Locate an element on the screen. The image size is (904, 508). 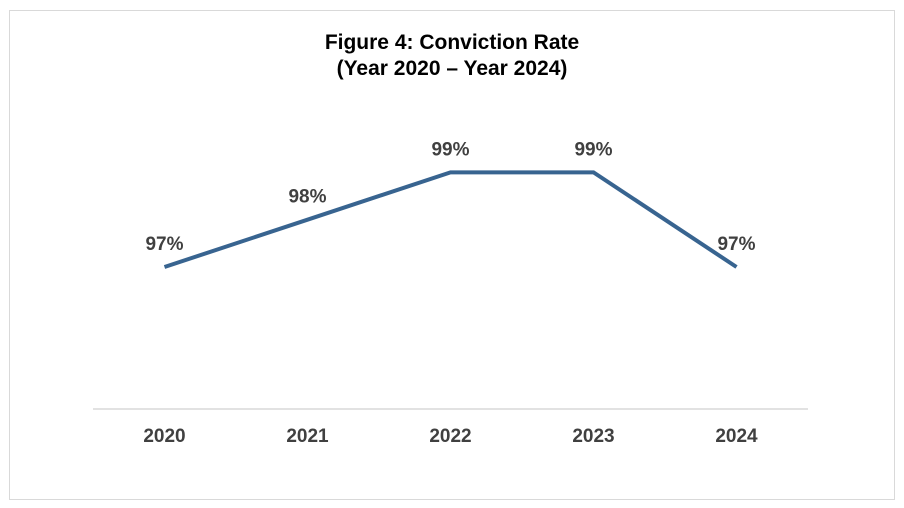
x-tick-label: 2024 is located at coordinates (736, 436).